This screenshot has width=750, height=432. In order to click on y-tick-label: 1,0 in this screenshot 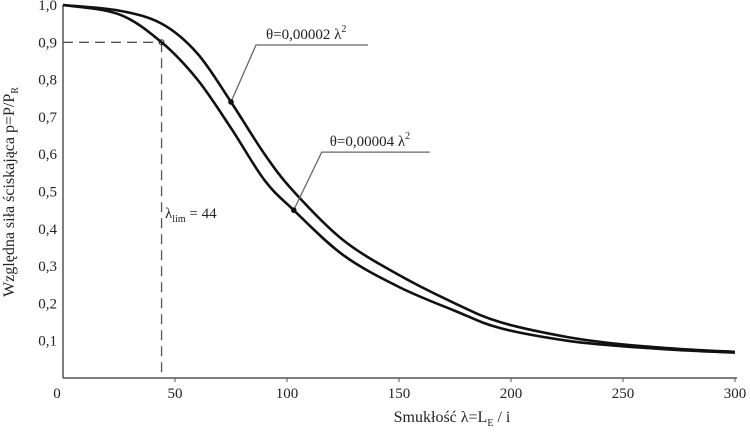, I will do `click(47, 7)`.